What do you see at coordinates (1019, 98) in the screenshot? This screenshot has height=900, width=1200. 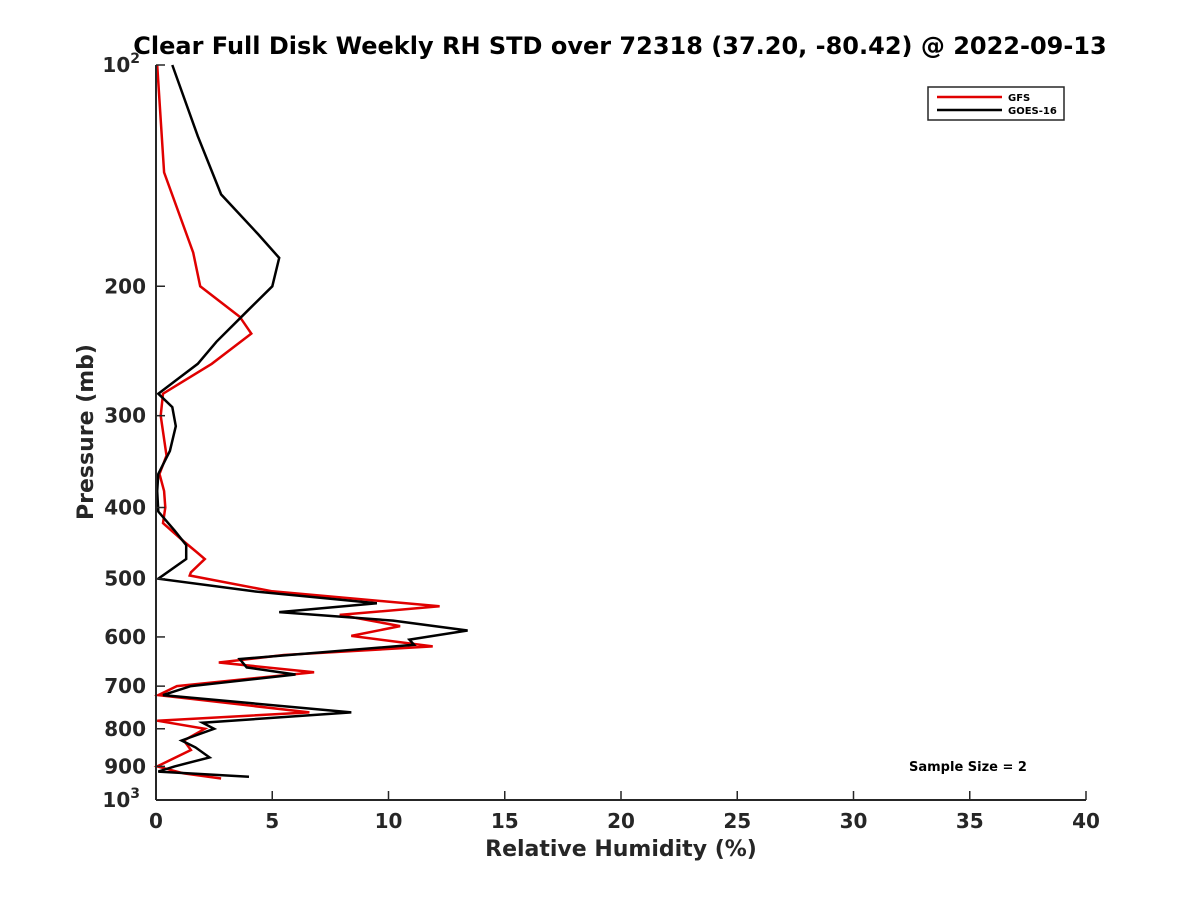 I see `legend-label-gfs: GFS` at bounding box center [1019, 98].